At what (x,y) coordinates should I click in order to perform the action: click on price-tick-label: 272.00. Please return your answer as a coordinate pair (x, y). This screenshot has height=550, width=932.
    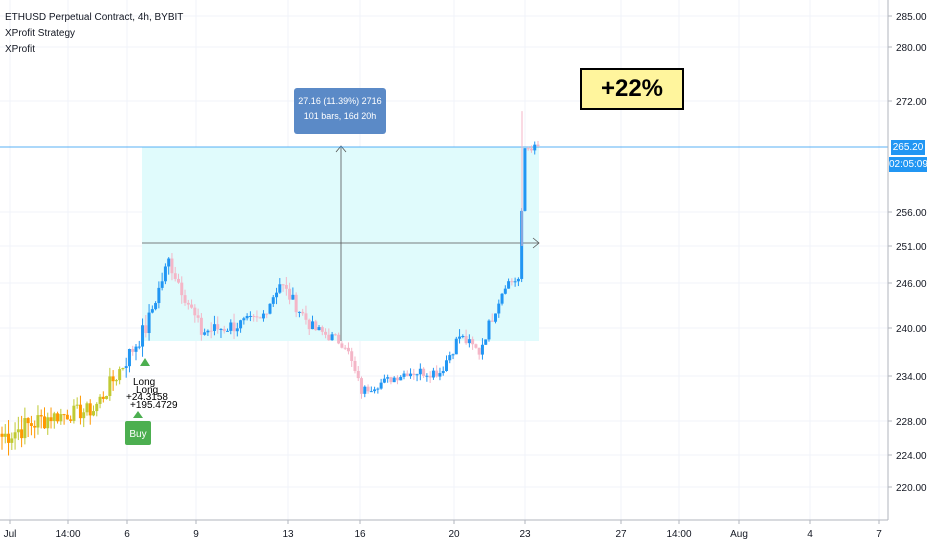
    Looking at the image, I should click on (911, 102).